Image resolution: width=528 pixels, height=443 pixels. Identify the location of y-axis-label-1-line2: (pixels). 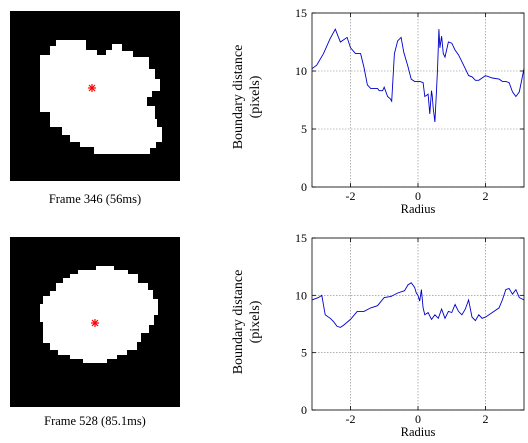
(255, 97).